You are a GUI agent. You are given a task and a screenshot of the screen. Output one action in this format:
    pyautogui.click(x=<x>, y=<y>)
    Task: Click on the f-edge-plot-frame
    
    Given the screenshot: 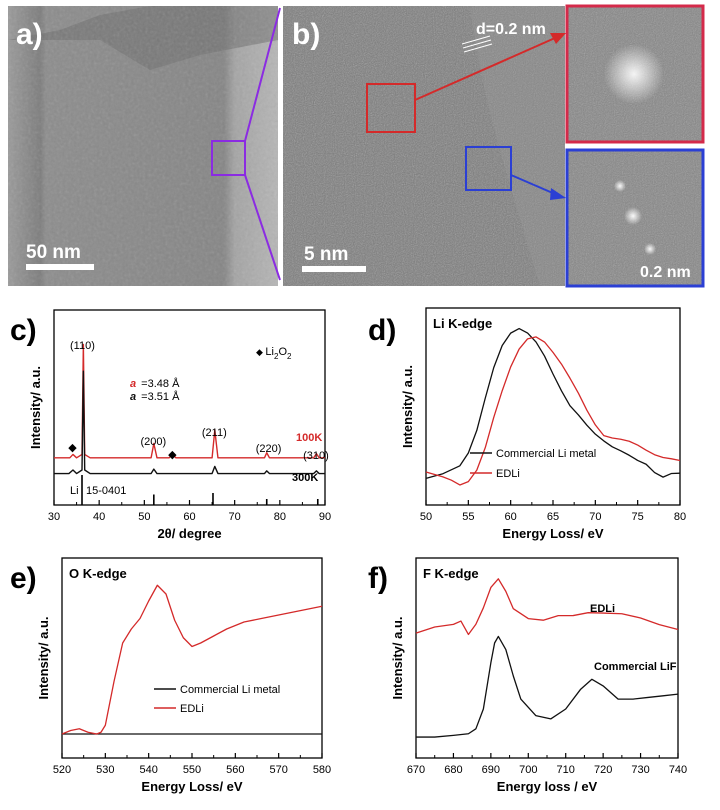 What is the action you would take?
    pyautogui.click(x=547, y=658)
    